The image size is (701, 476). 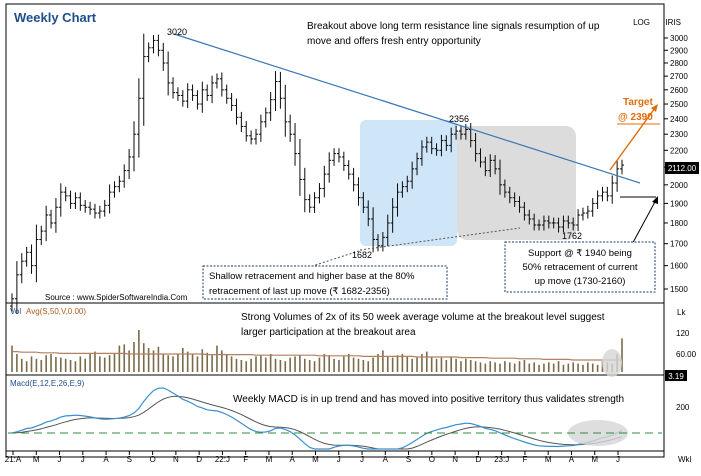 What do you see at coordinates (679, 223) in the screenshot?
I see `price-tick-label: 1800` at bounding box center [679, 223].